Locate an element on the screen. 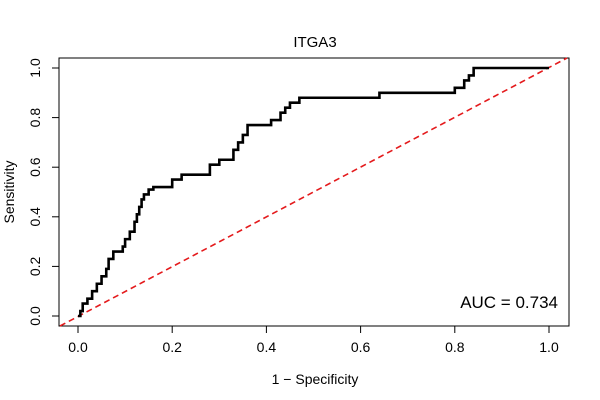  y-tick-label: 0.0 is located at coordinates (35, 316).